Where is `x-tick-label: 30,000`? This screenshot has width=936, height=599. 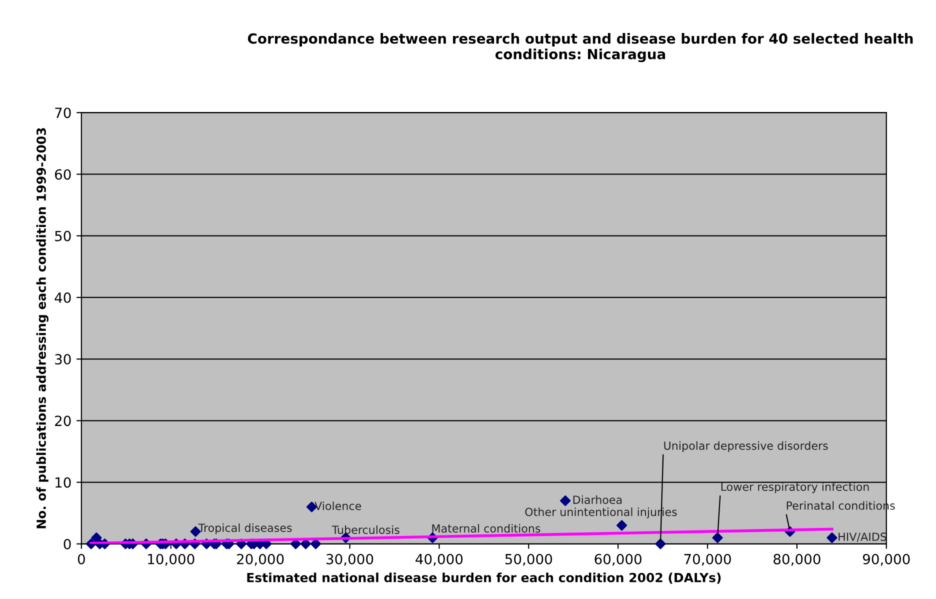 x-tick-label: 30,000 is located at coordinates (350, 560).